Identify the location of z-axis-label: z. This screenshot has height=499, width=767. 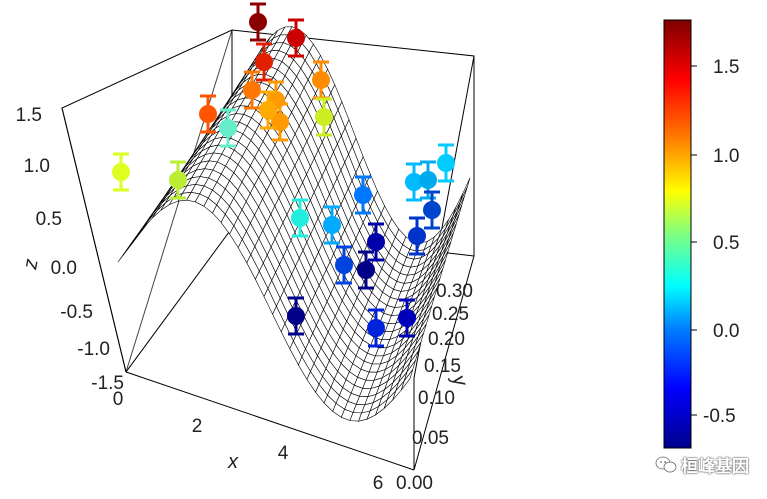
(31, 264).